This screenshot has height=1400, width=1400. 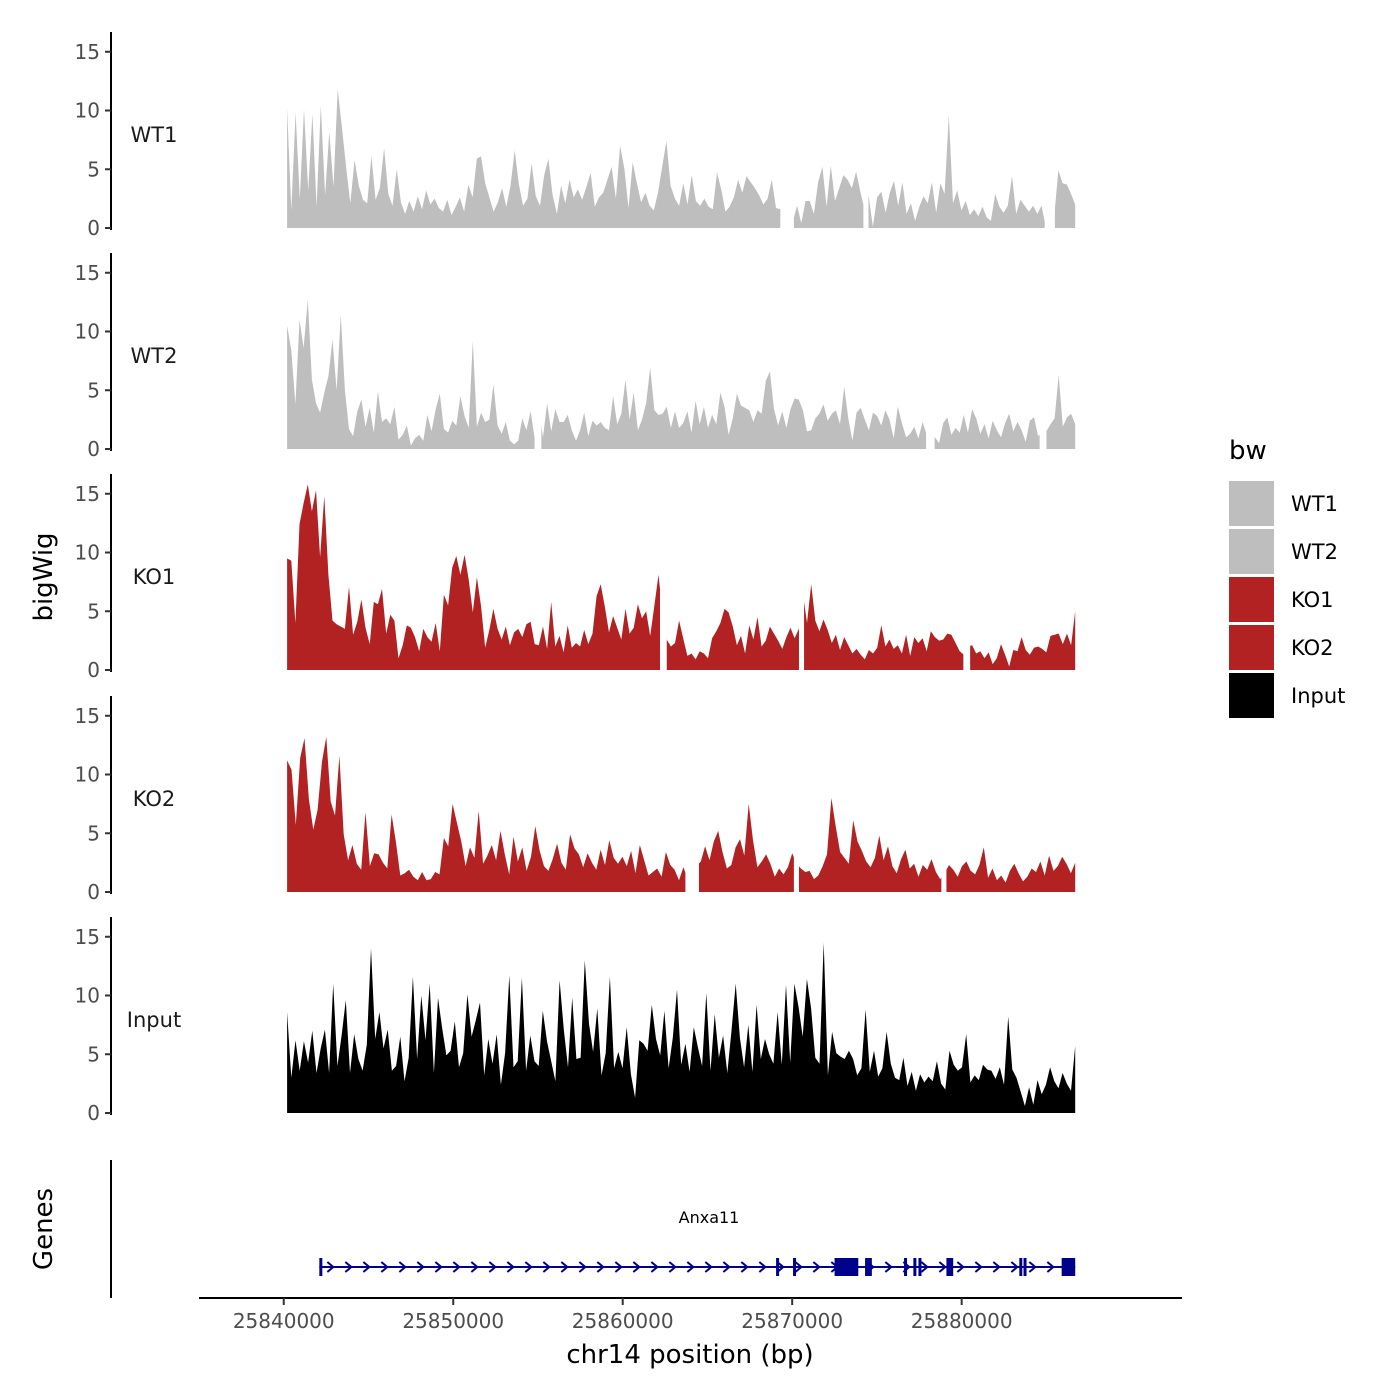 What do you see at coordinates (1314, 504) in the screenshot?
I see `legend-label-wt1: WT1` at bounding box center [1314, 504].